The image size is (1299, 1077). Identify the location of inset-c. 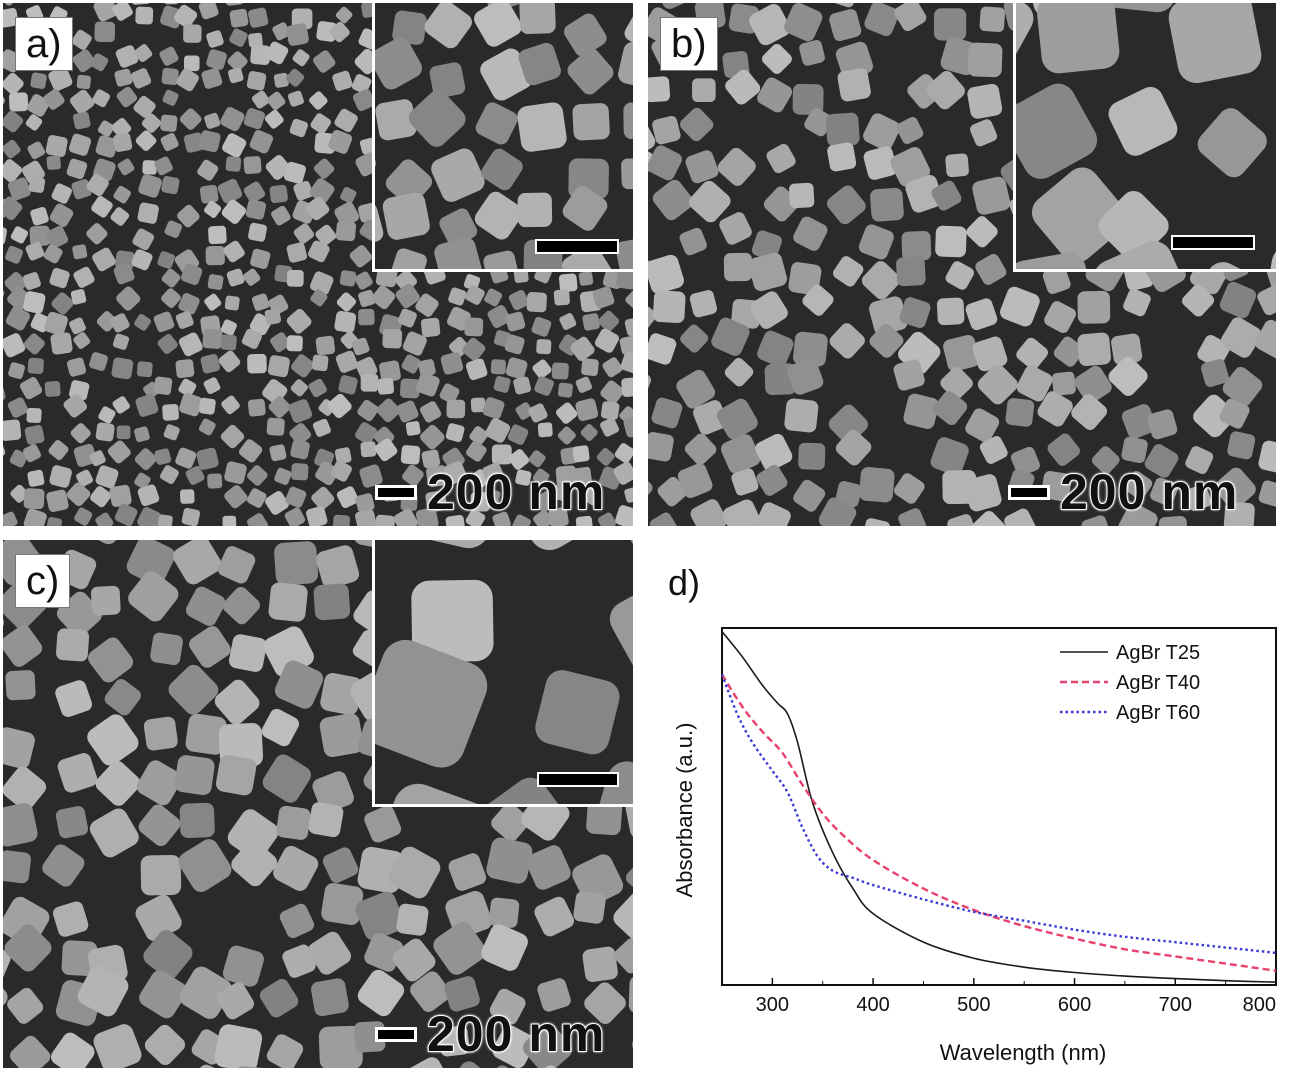
(502, 673).